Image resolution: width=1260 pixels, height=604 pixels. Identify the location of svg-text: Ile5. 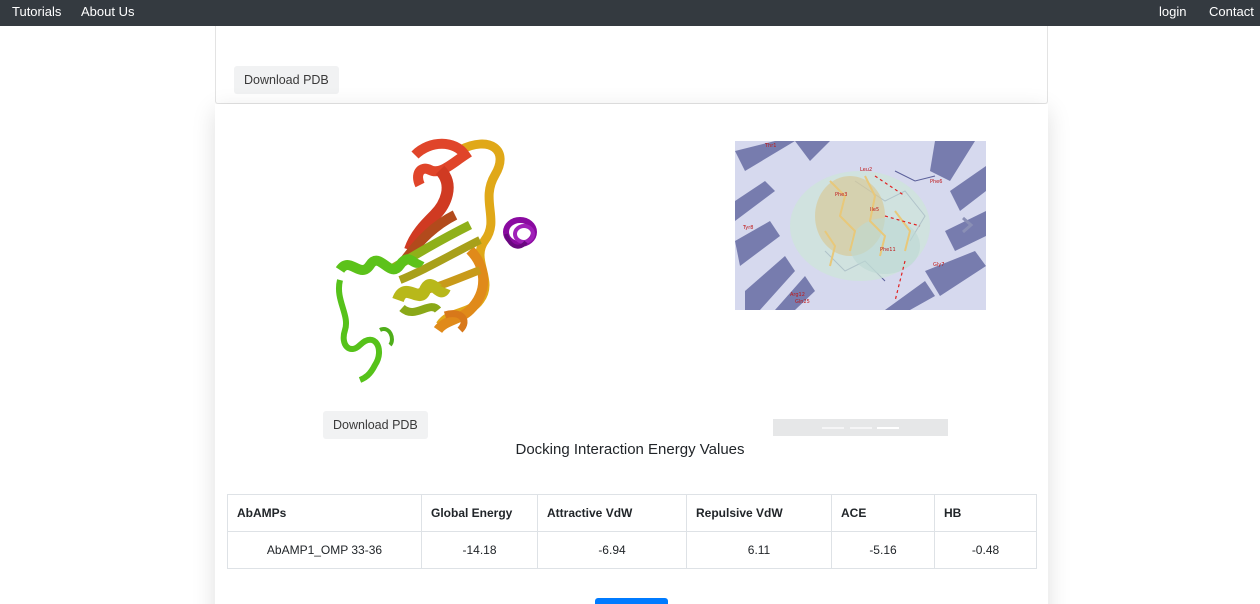
(874, 210).